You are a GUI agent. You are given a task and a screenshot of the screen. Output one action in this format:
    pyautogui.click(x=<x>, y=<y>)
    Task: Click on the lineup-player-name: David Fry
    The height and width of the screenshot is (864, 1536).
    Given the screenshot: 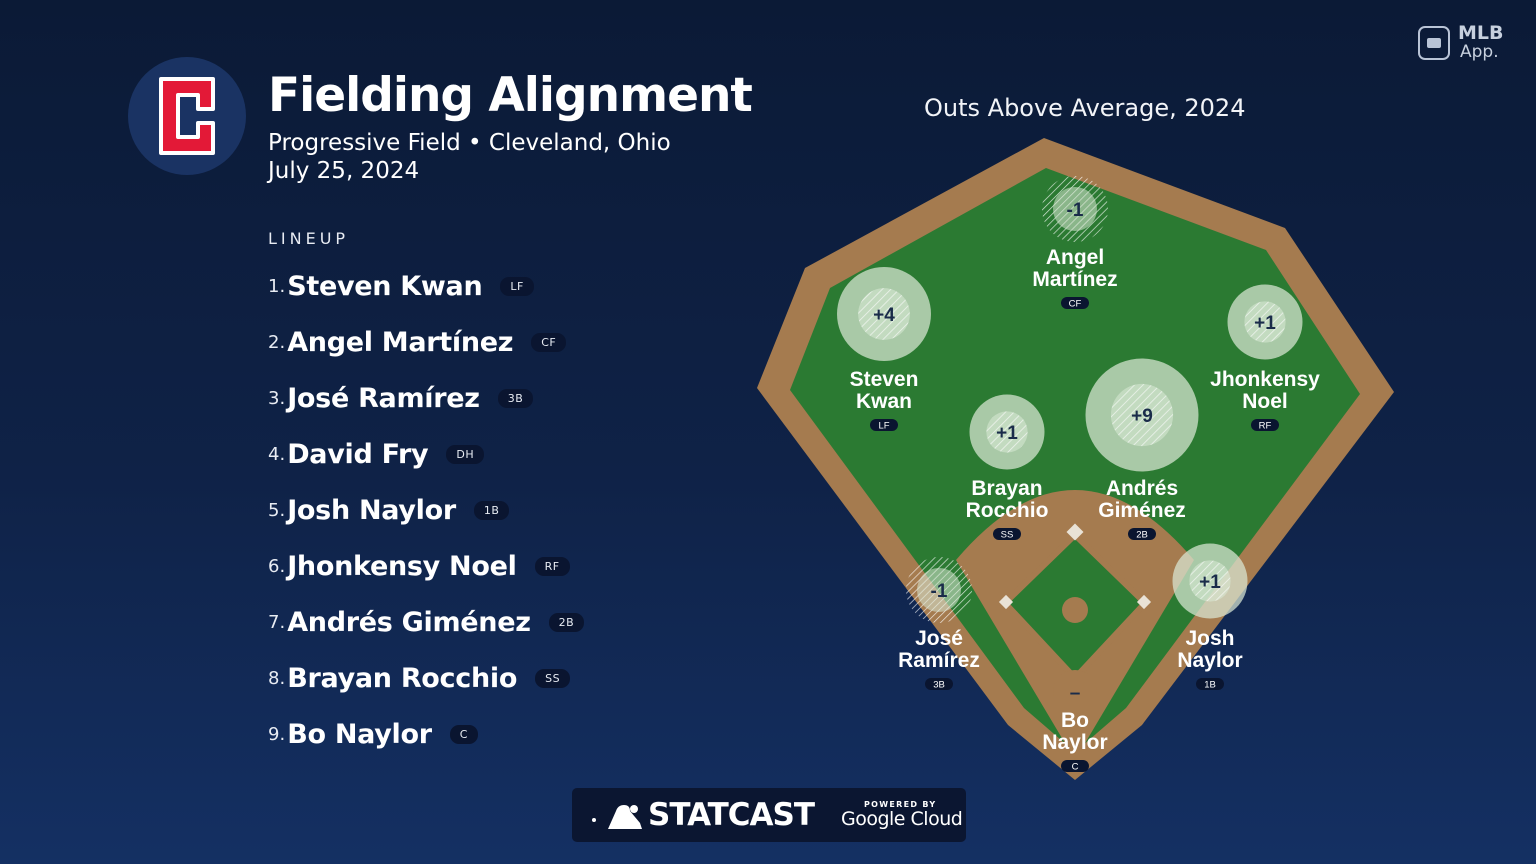 What is the action you would take?
    pyautogui.click(x=358, y=454)
    